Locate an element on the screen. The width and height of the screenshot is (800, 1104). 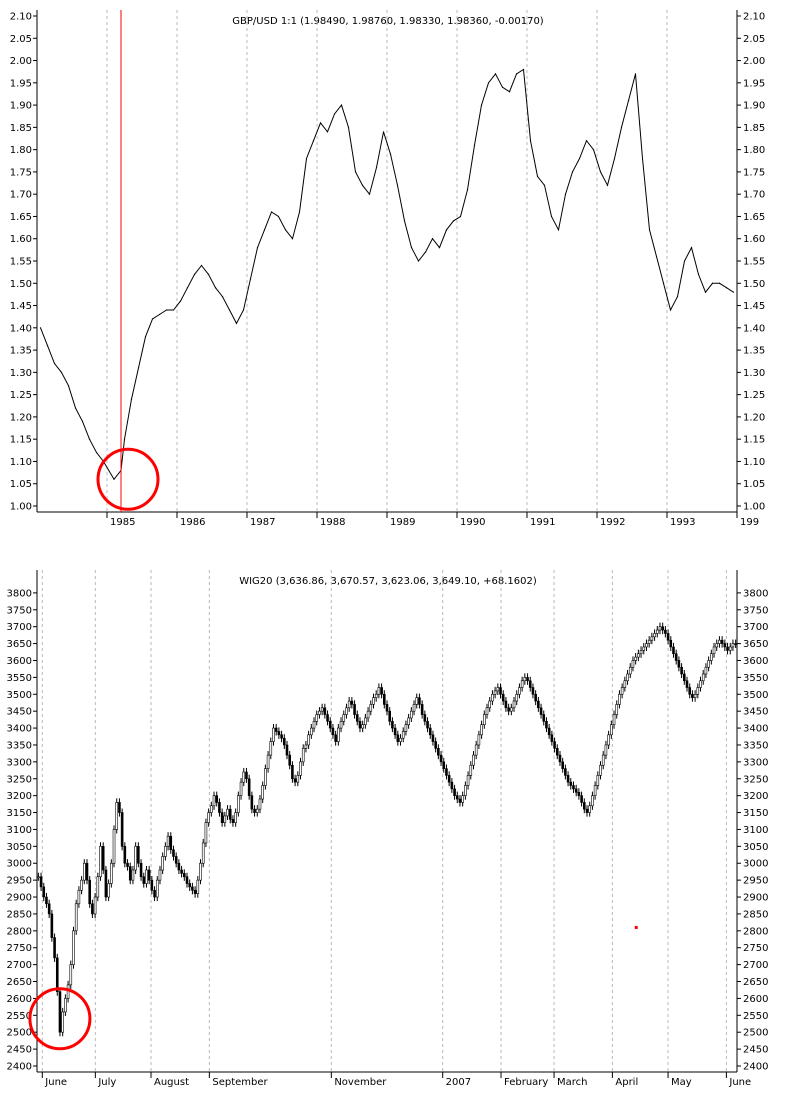
y-tick-label: 2.05 is located at coordinates (21, 39).